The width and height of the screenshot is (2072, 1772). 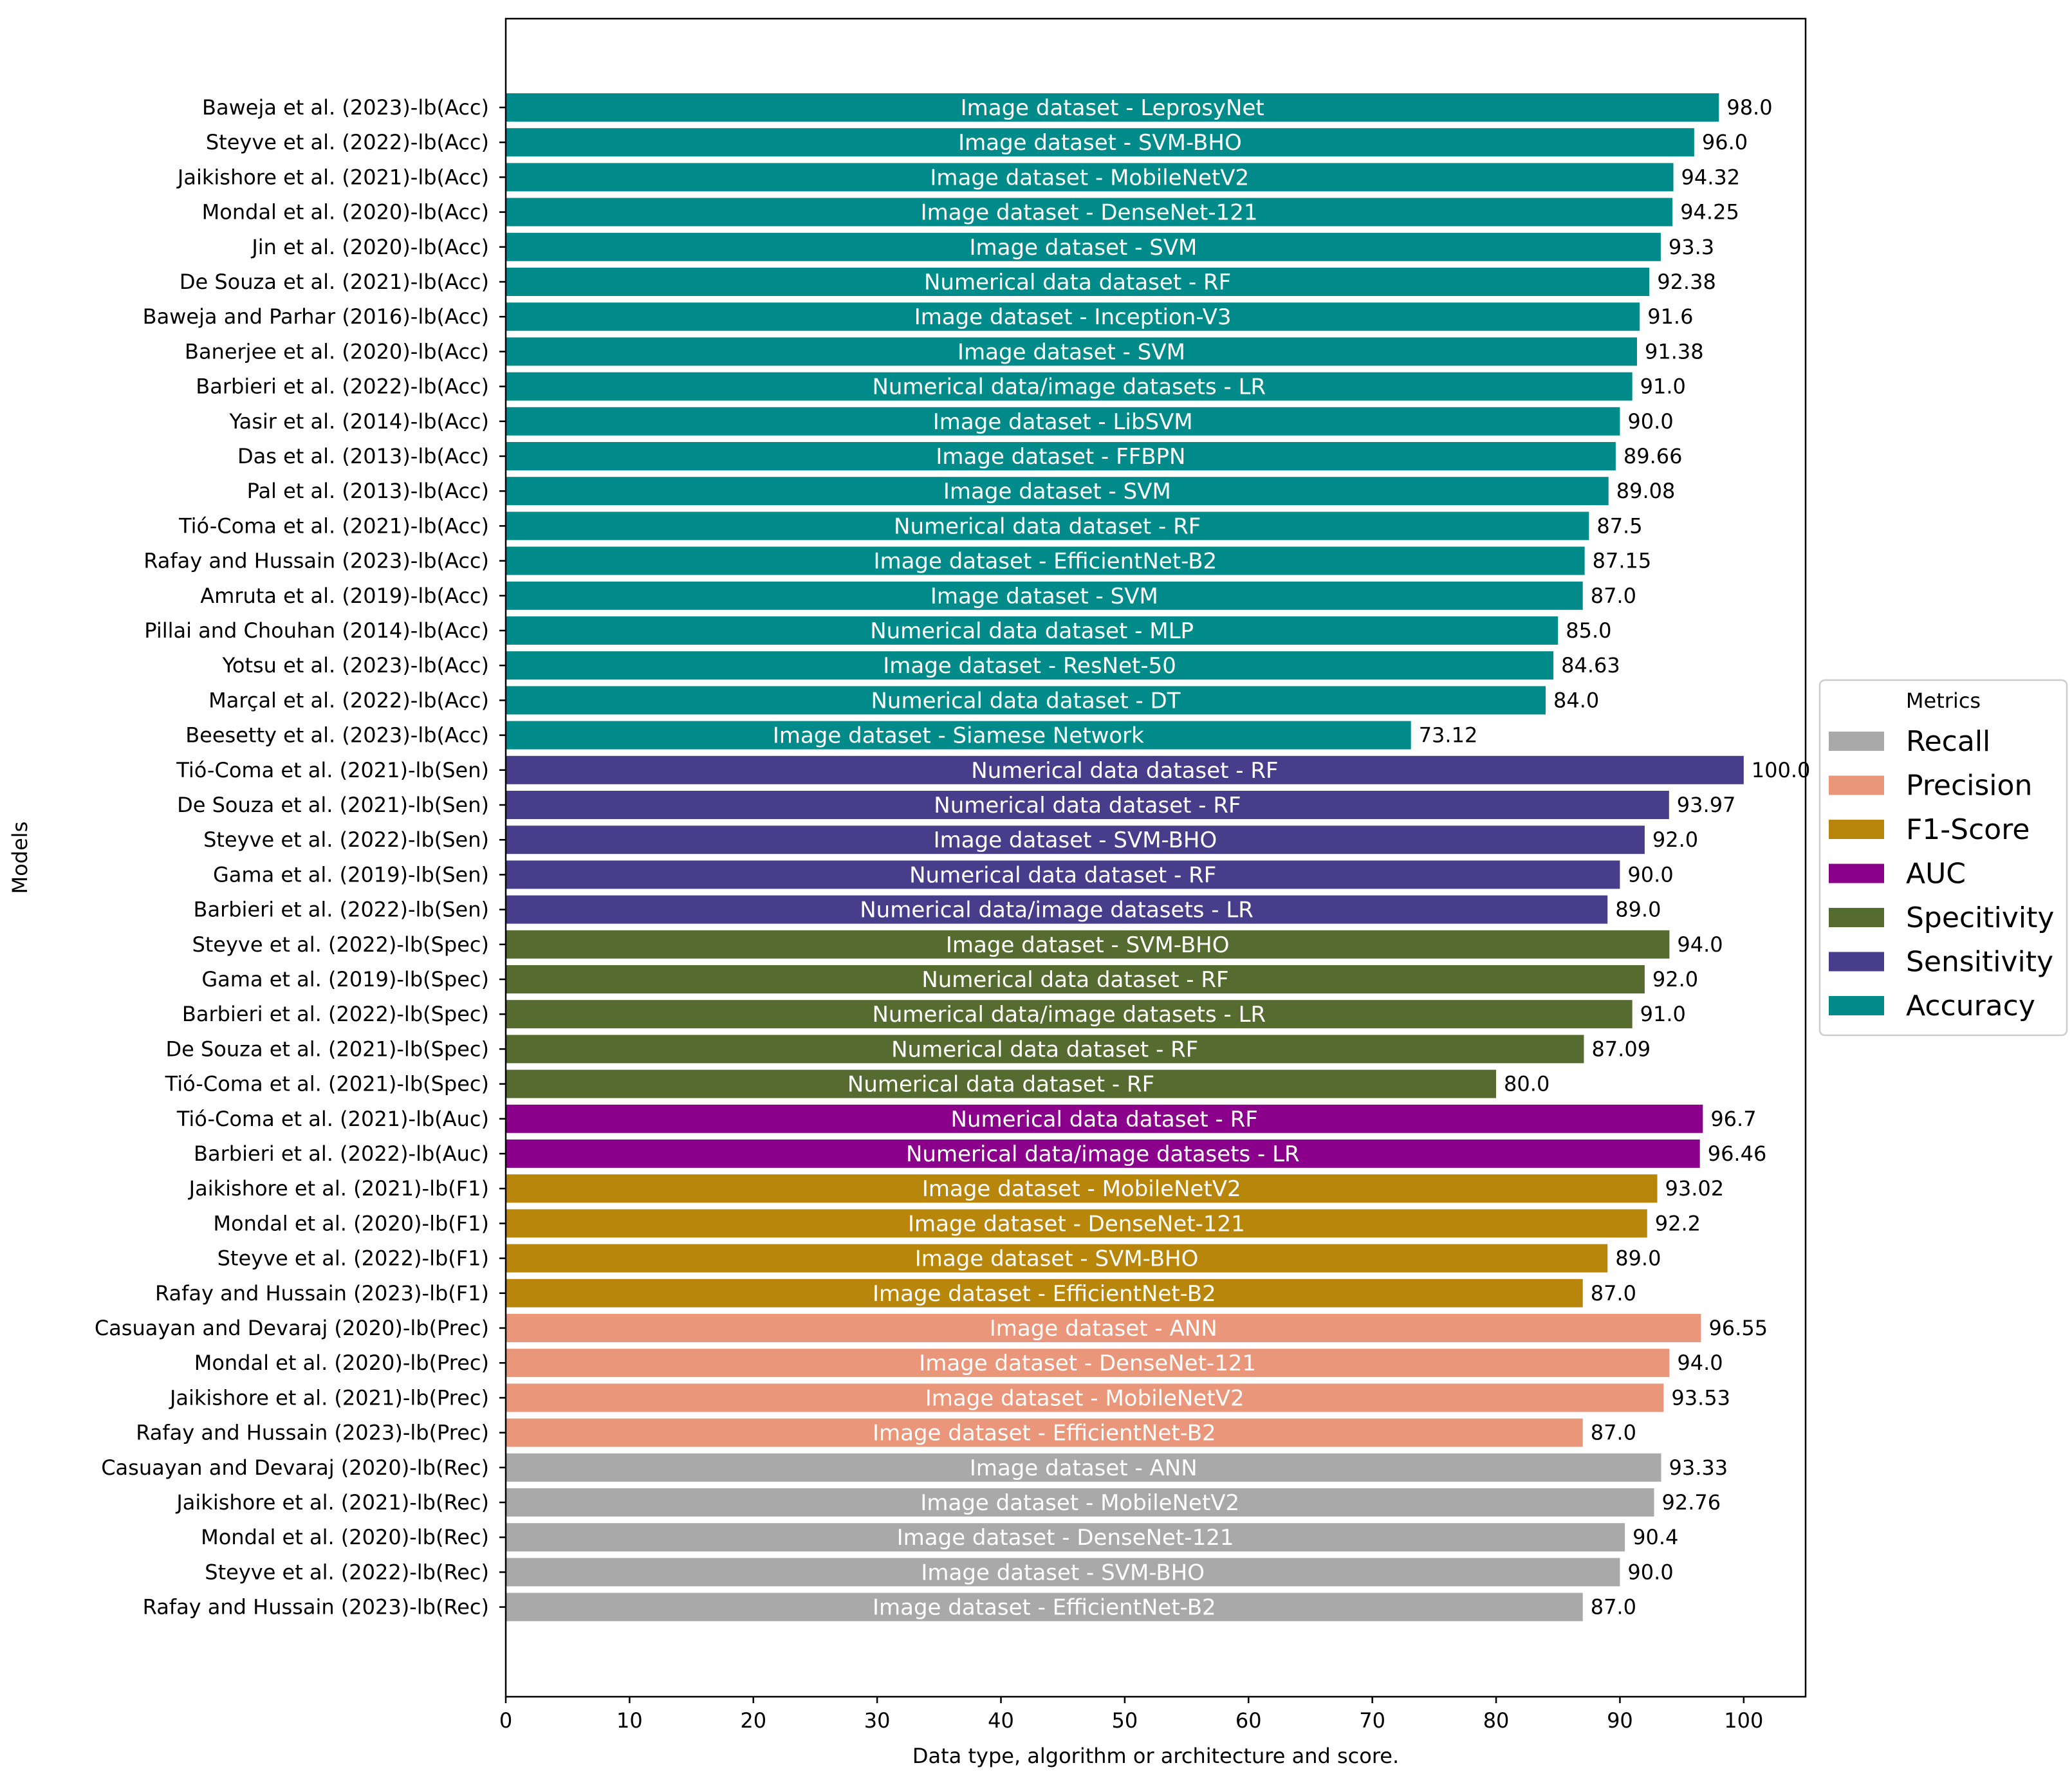 I want to click on x-axis: 0 10 20 30 40 50 60 70 80 90 100, so click(x=1131, y=1715).